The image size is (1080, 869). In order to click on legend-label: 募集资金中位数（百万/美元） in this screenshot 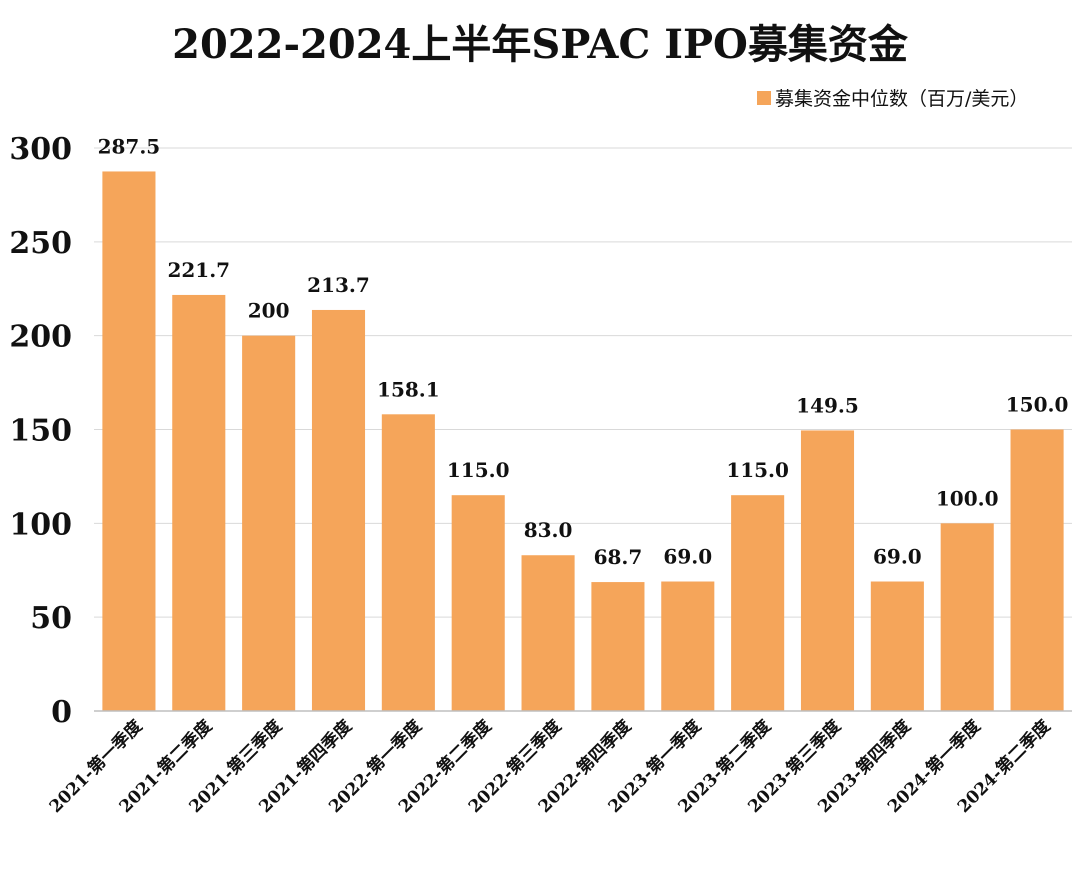, I will do `click(901, 99)`.